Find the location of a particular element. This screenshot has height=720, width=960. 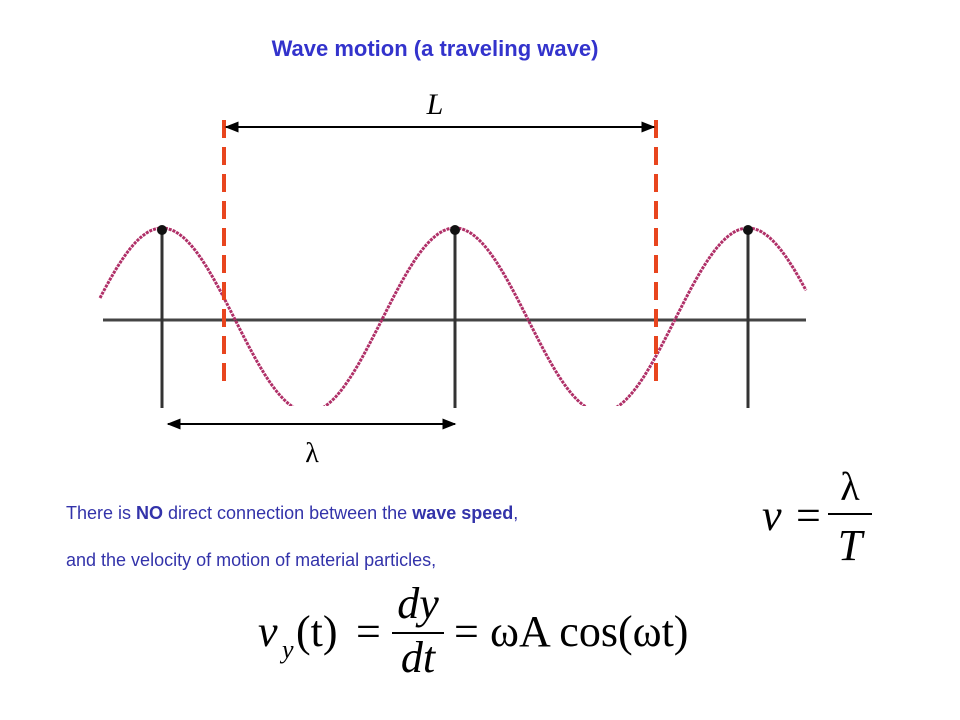

text-span: , is located at coordinates (515, 513).